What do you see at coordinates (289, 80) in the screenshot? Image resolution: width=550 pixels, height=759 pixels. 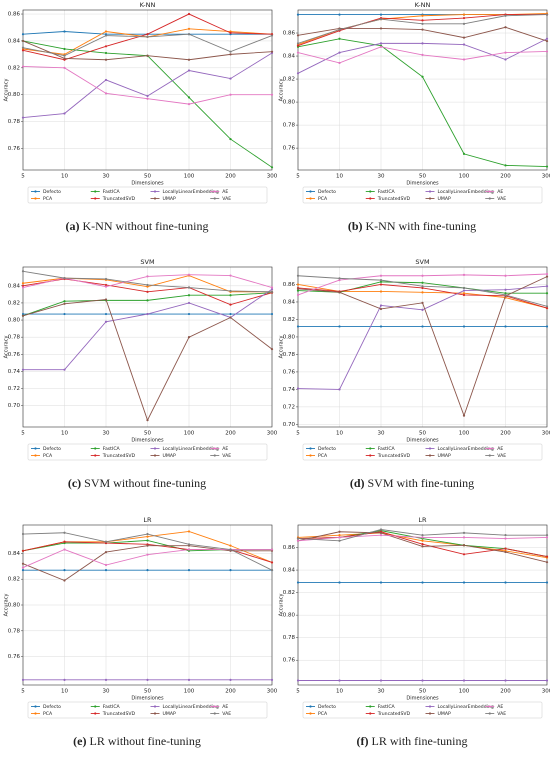 I see `y-tick-label: 0.82` at bounding box center [289, 80].